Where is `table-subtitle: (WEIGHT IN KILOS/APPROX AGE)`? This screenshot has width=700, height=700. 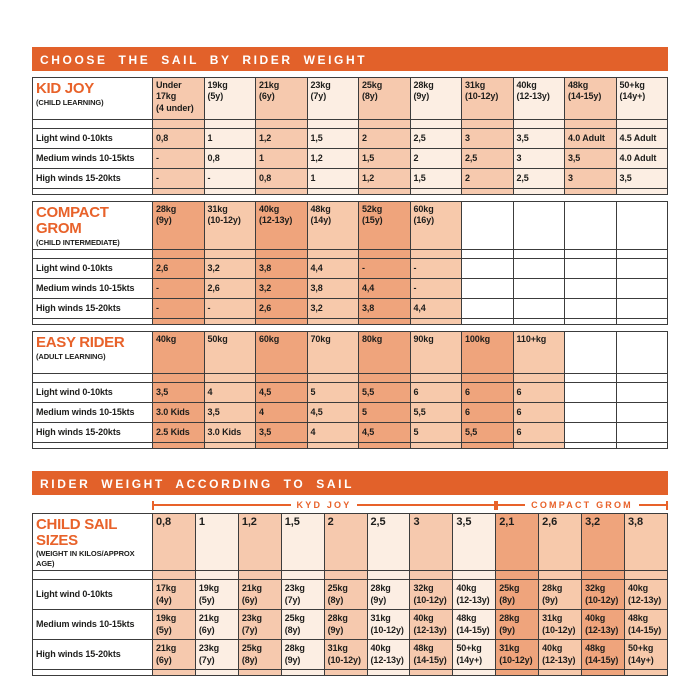
table-subtitle: (WEIGHT IN KILOS/APPROX AGE) is located at coordinates (85, 558).